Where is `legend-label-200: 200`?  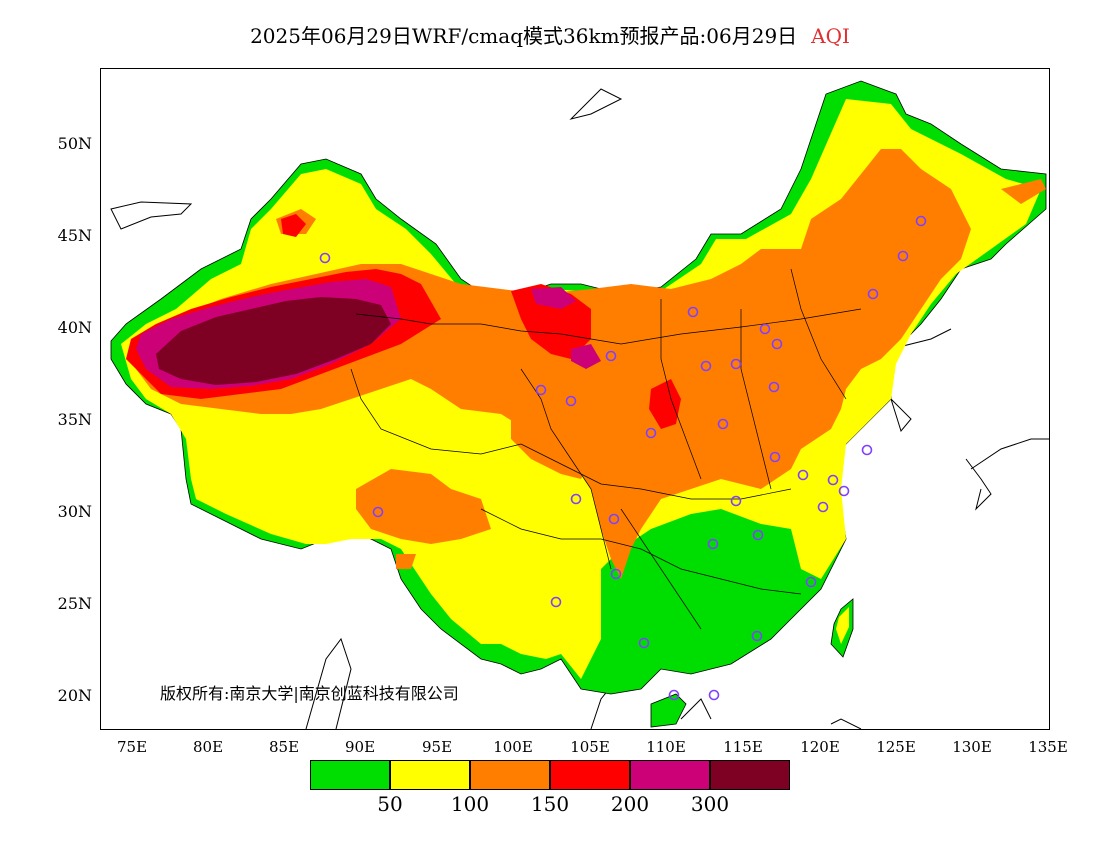
legend-label-200: 200 is located at coordinates (630, 804).